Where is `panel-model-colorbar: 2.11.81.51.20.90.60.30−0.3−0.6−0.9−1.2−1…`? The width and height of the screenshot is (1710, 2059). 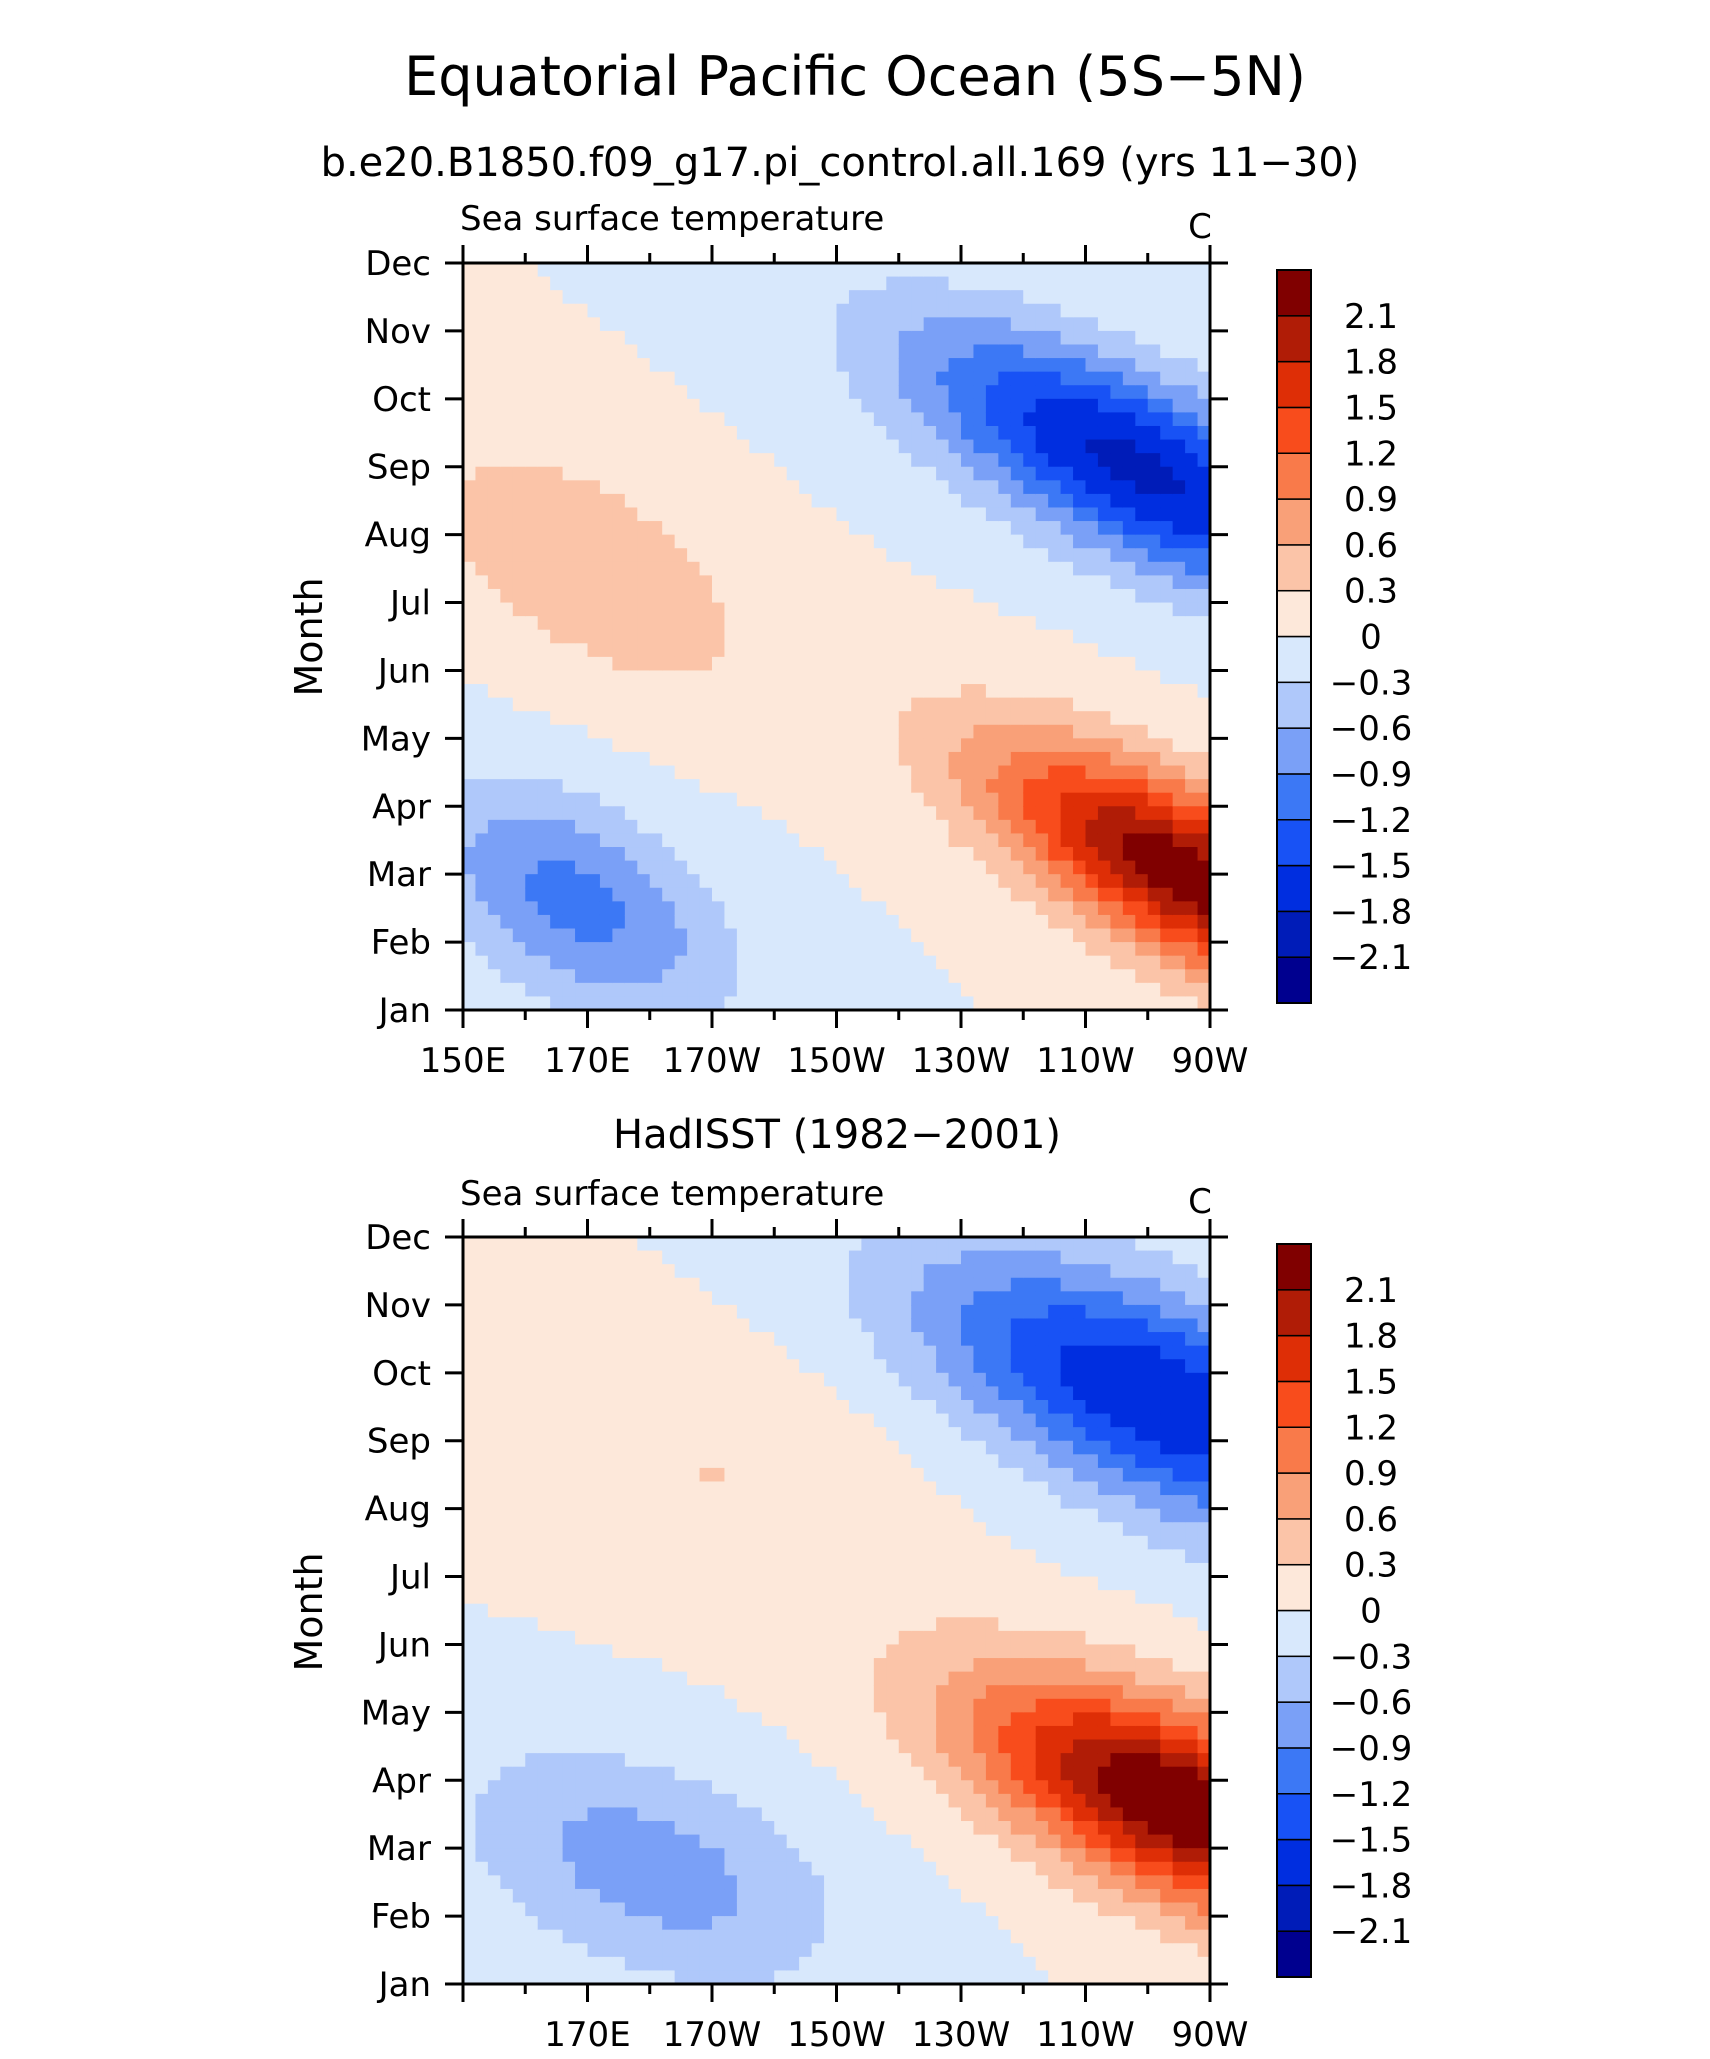
panel-model-colorbar: 2.11.81.51.20.90.60.30−0.3−0.6−0.9−1.2−1… is located at coordinates (1344, 636).